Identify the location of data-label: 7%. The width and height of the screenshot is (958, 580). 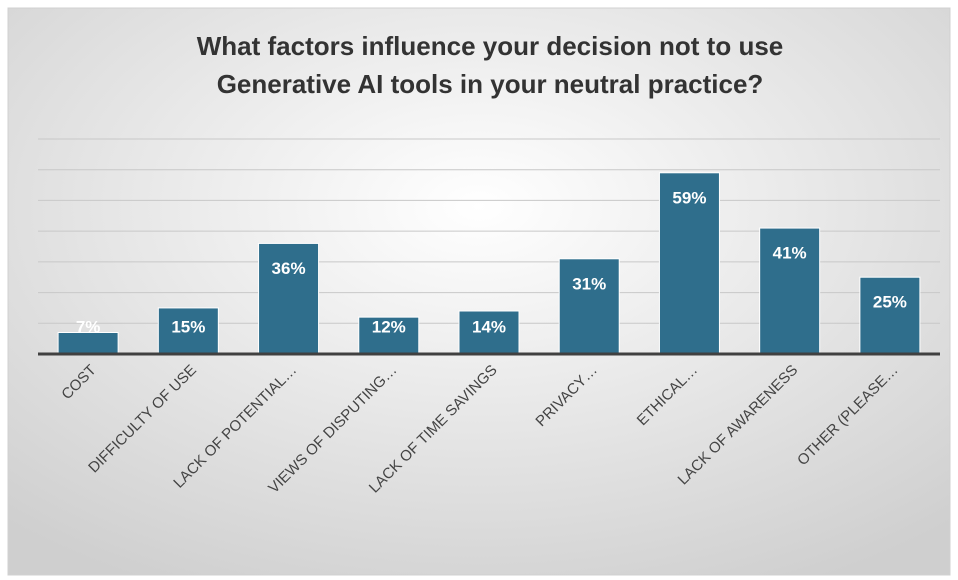
(88, 326).